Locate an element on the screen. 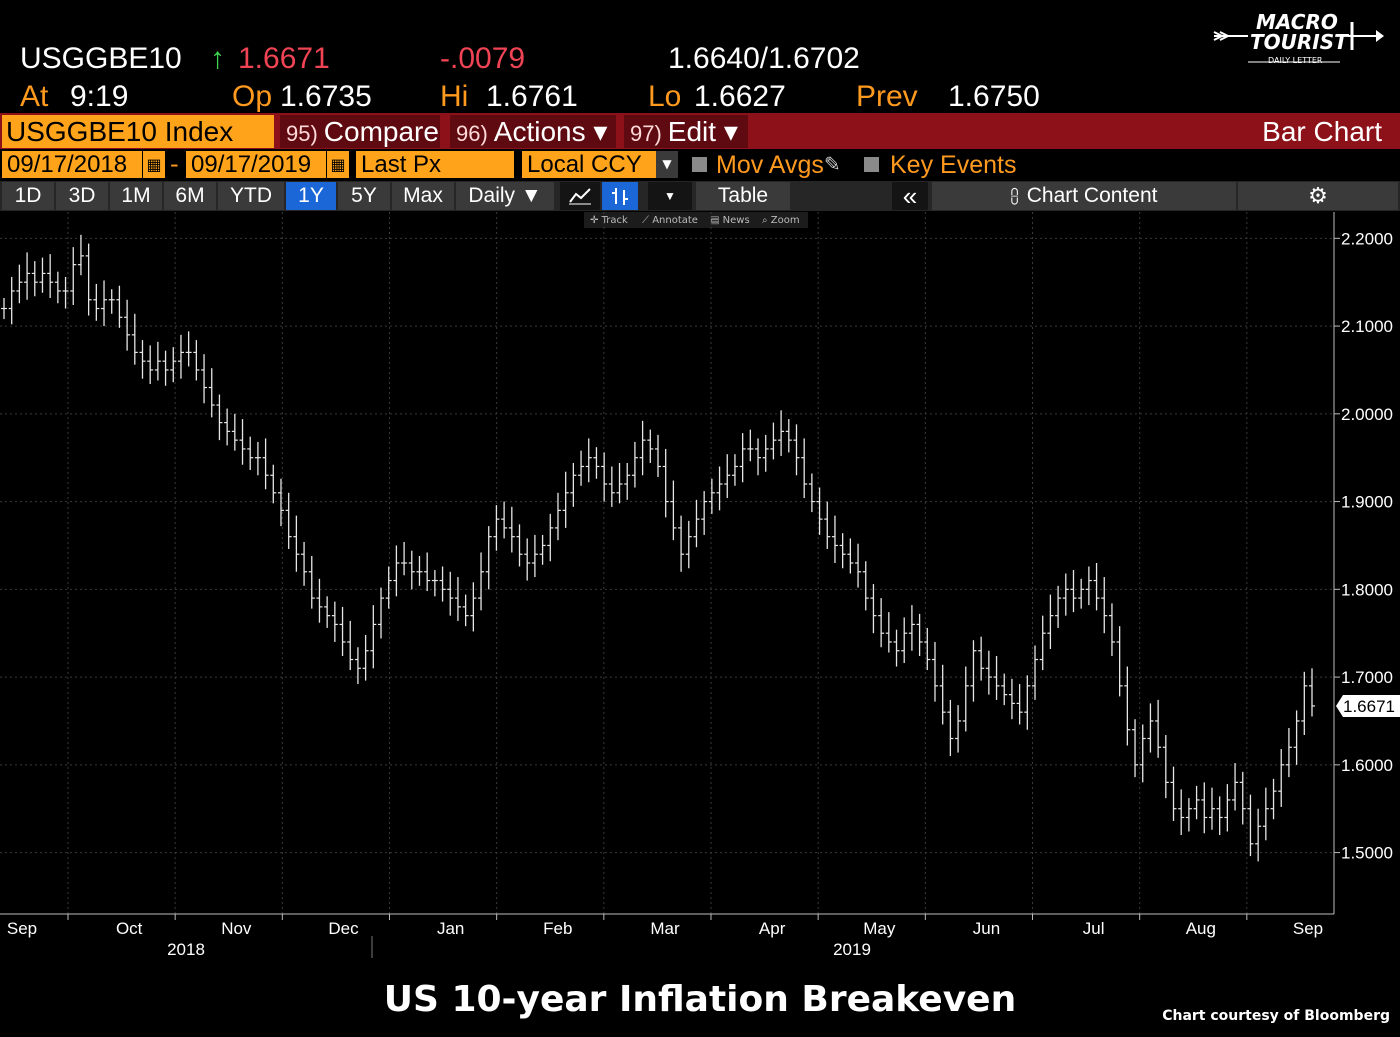 The height and width of the screenshot is (1037, 1400). prev-value: 1.6750 is located at coordinates (994, 96).